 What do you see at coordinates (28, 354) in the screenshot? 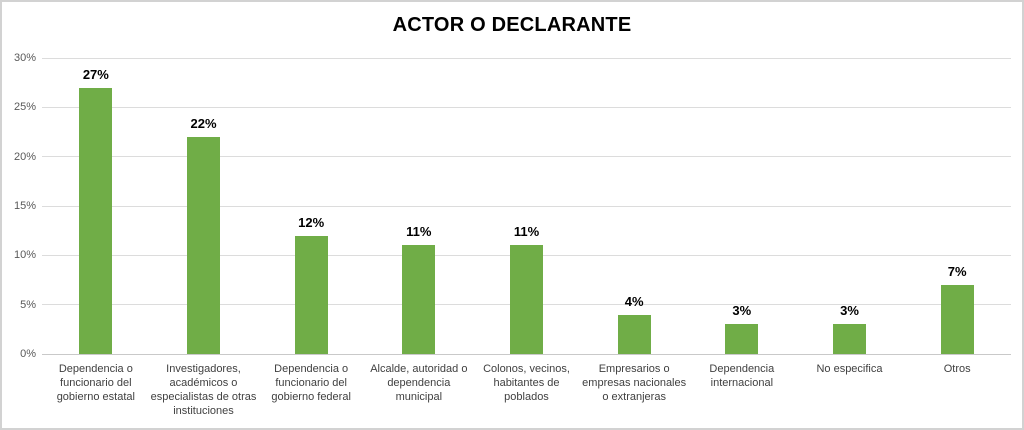
I see `y-tick-label: 0%` at bounding box center [28, 354].